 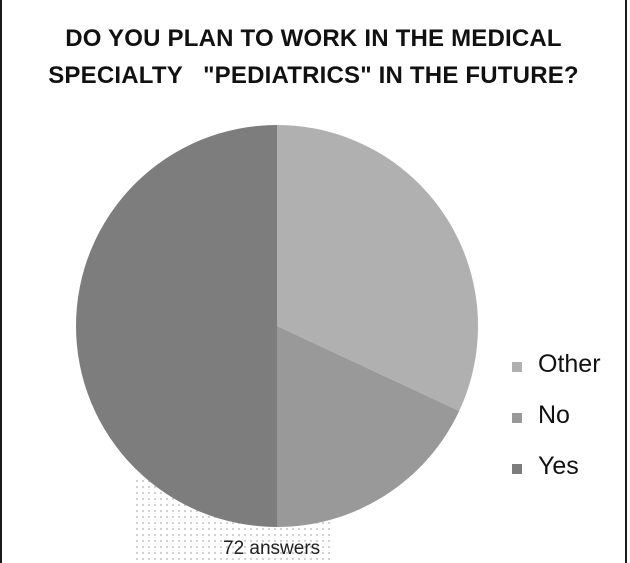 What do you see at coordinates (313, 75) in the screenshot?
I see `chart-title-line-2: SPECIALTY "PEDIATRICS" IN THE FUTURE?` at bounding box center [313, 75].